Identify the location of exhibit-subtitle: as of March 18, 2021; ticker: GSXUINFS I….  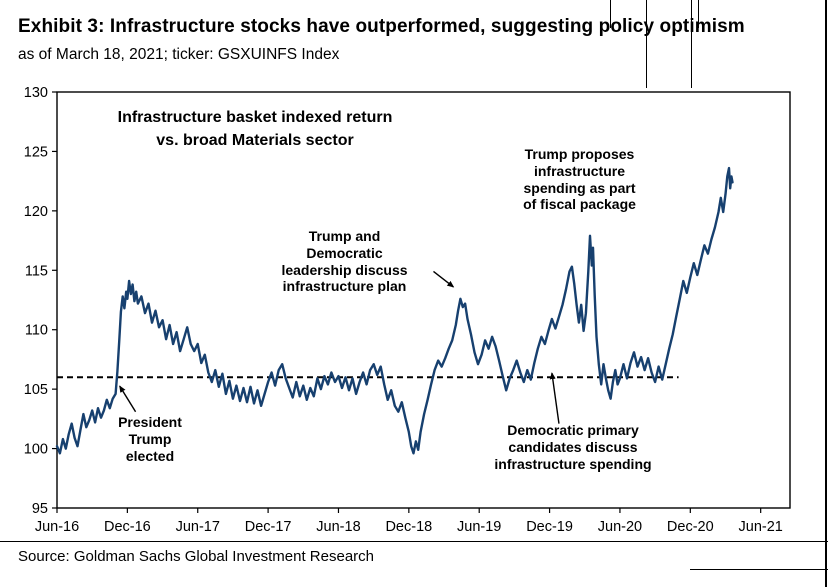
(179, 54).